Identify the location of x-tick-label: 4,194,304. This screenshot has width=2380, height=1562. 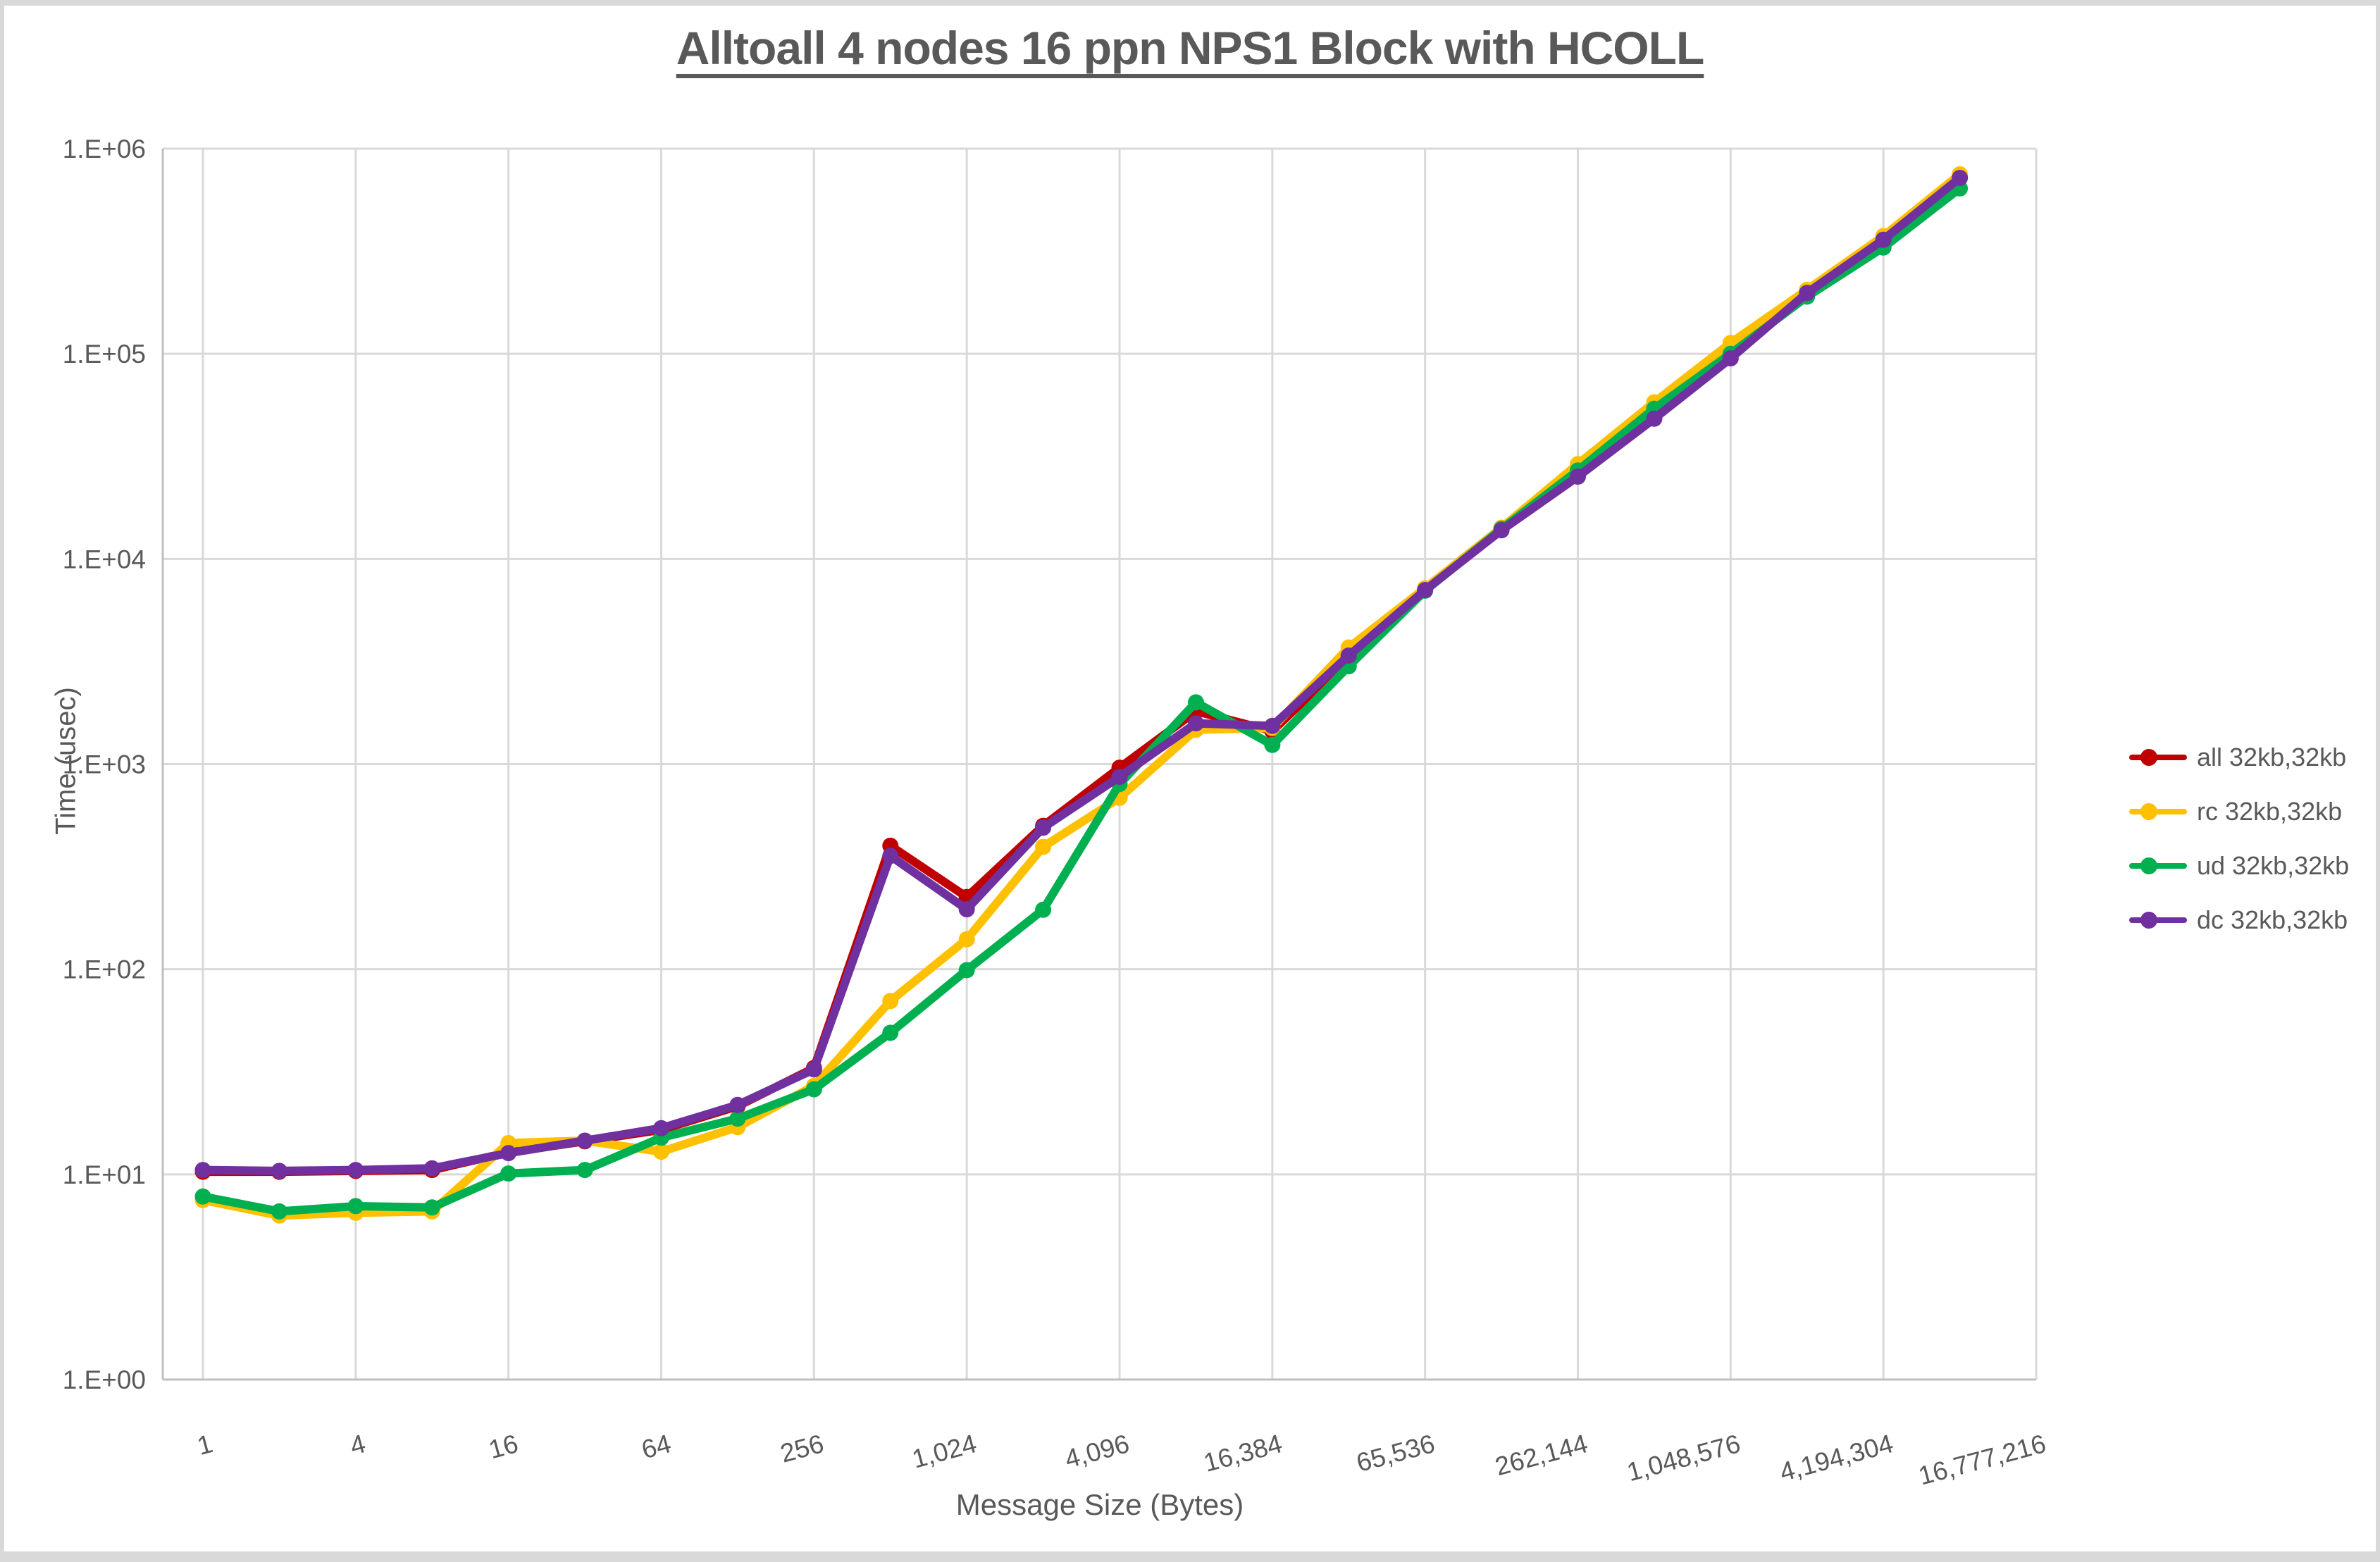
(1837, 1458).